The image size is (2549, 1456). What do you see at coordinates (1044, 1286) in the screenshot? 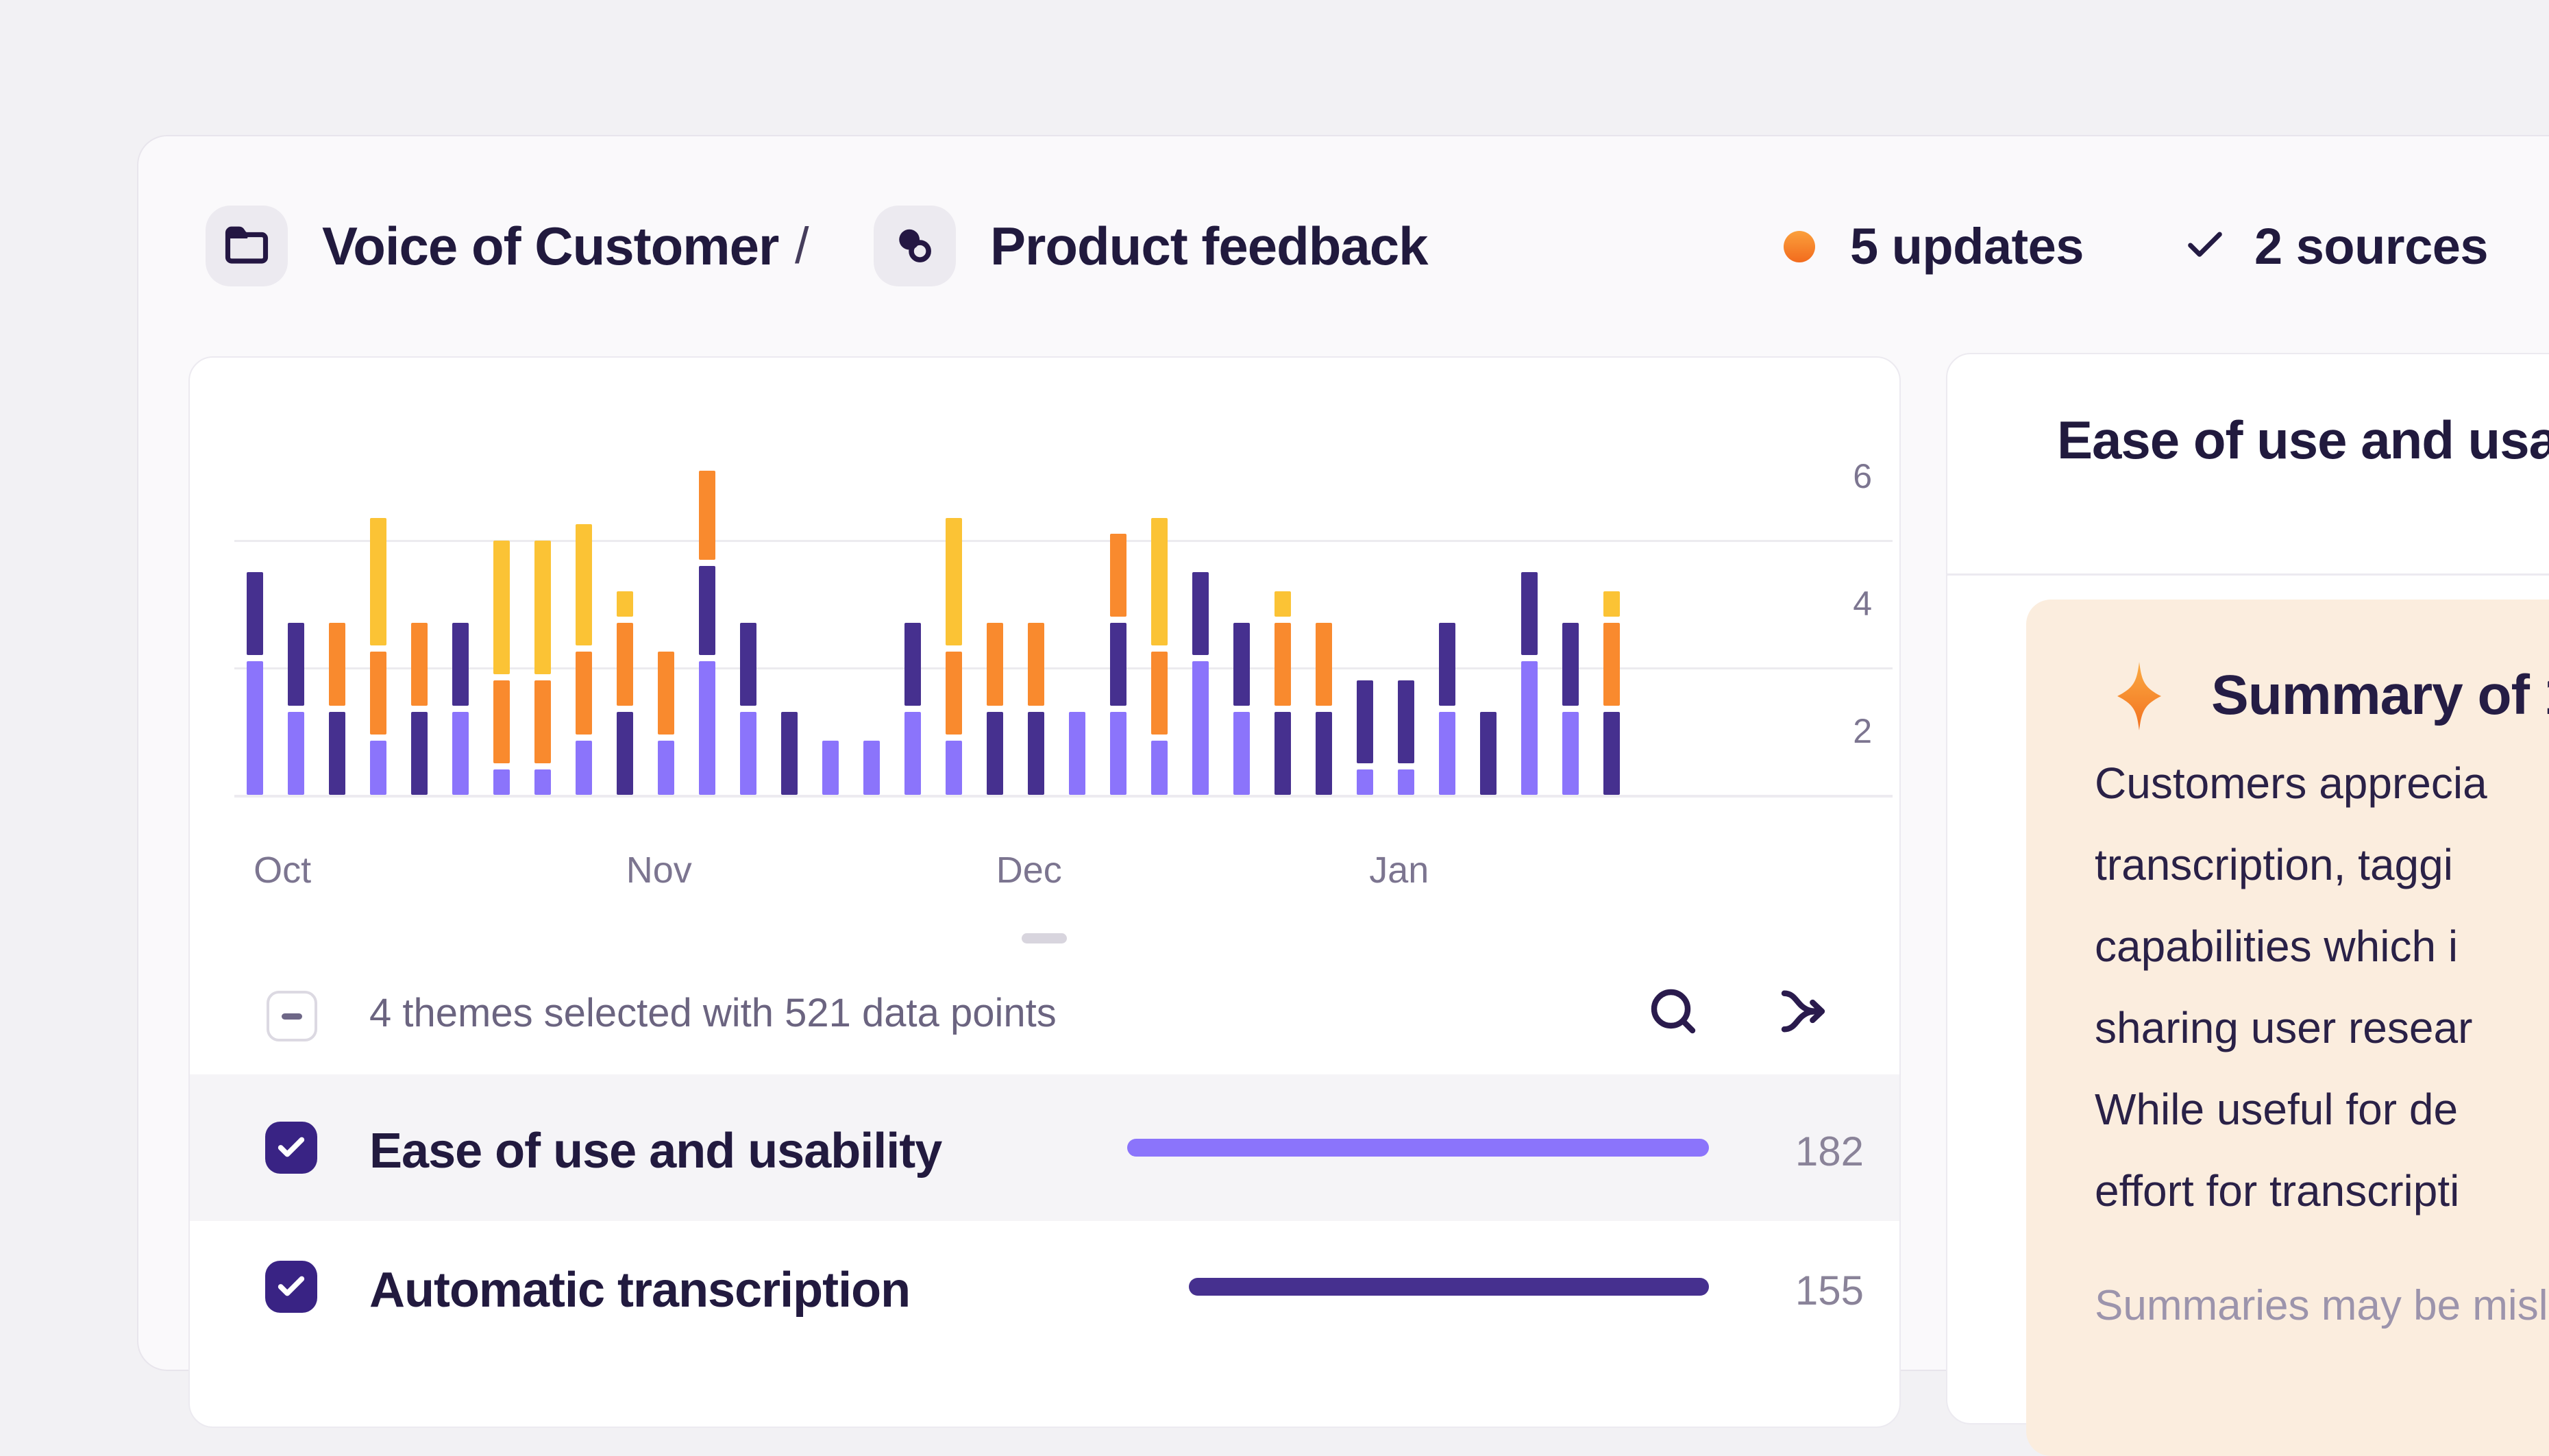
I see `theme-row-1: Automatic transcription 155` at bounding box center [1044, 1286].